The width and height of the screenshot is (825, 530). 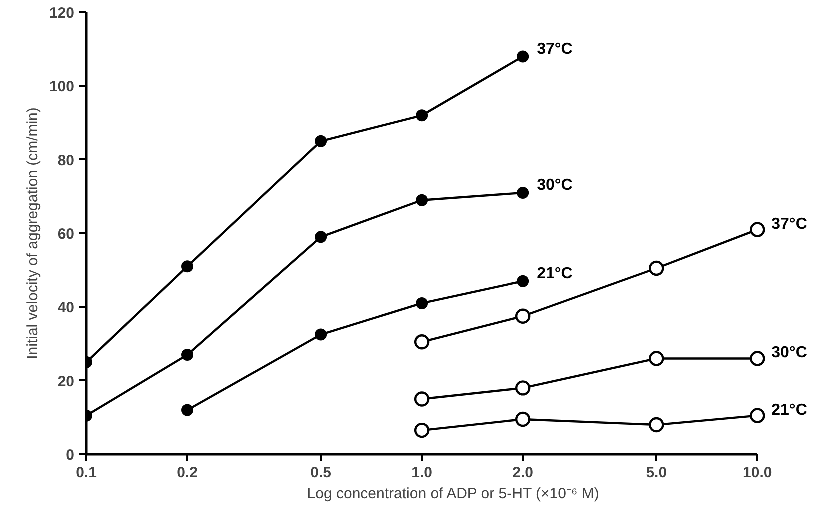 I want to click on y-tick-label: 120, so click(x=62, y=13).